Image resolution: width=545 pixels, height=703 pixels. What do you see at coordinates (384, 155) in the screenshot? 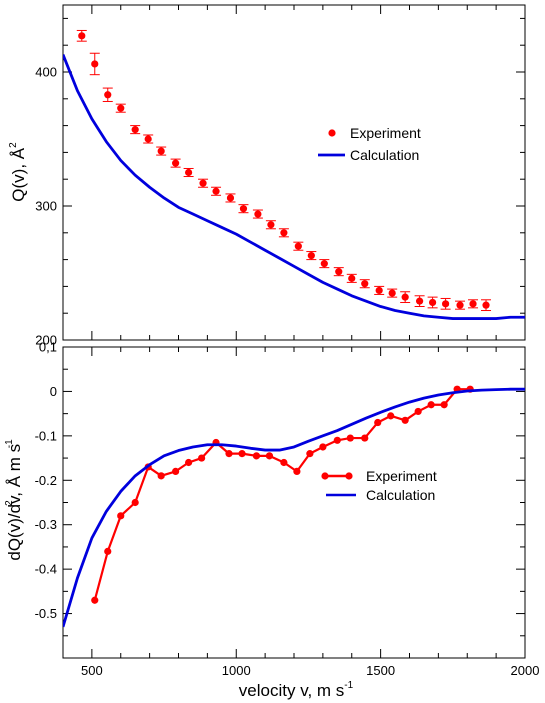
I see `top-legend-calculation-label: Calculation` at bounding box center [384, 155].